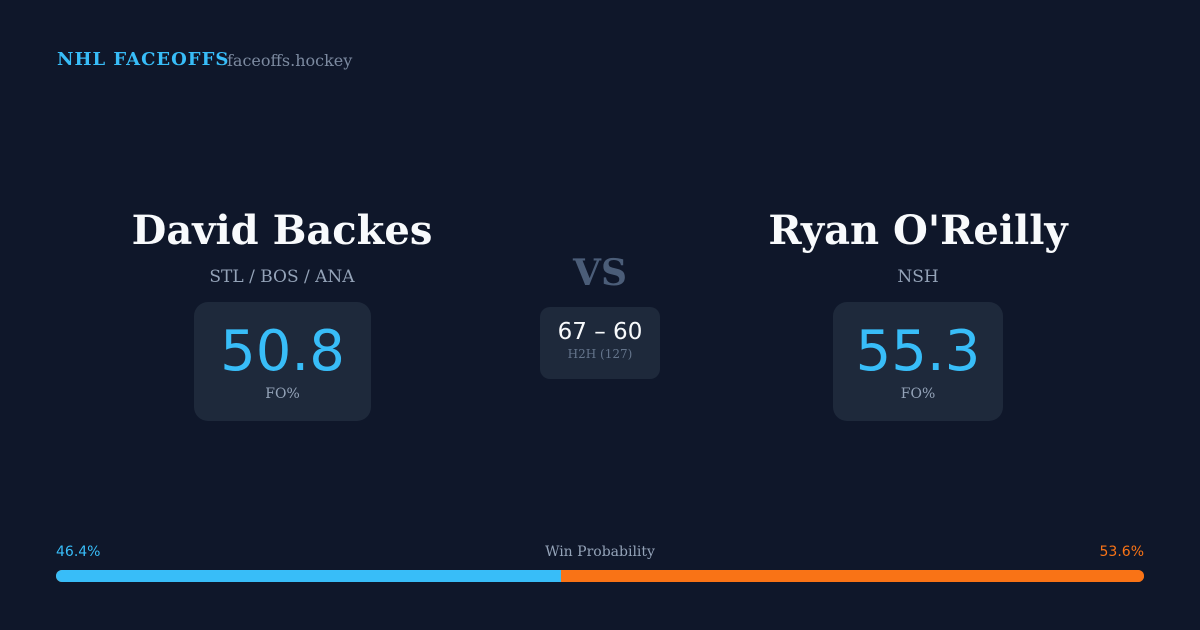 This screenshot has width=1200, height=630. I want to click on site-link: faceoffs.hockey, so click(290, 60).